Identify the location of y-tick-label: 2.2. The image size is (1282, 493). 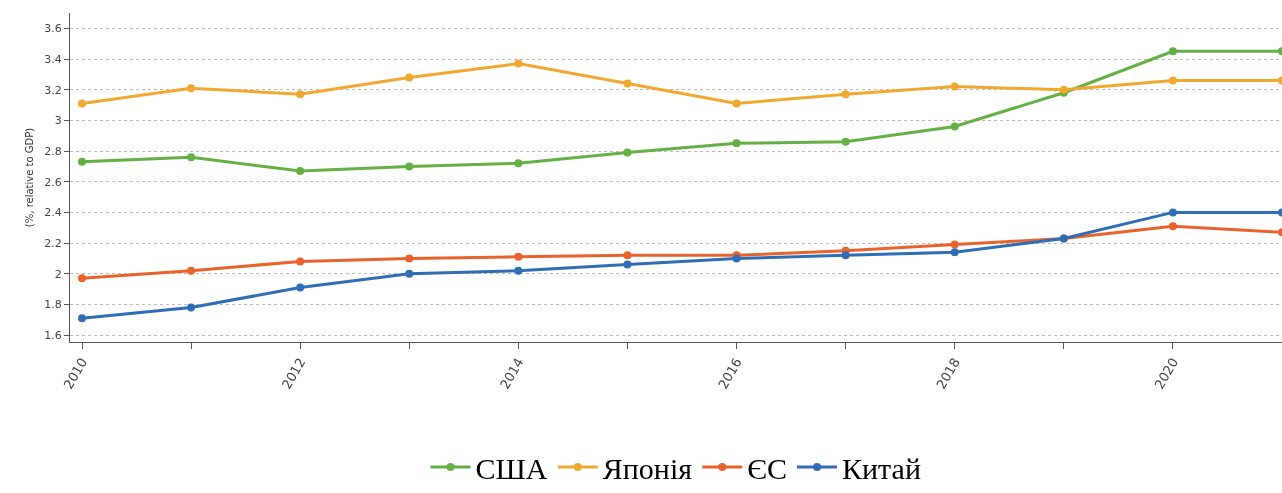
(53, 243).